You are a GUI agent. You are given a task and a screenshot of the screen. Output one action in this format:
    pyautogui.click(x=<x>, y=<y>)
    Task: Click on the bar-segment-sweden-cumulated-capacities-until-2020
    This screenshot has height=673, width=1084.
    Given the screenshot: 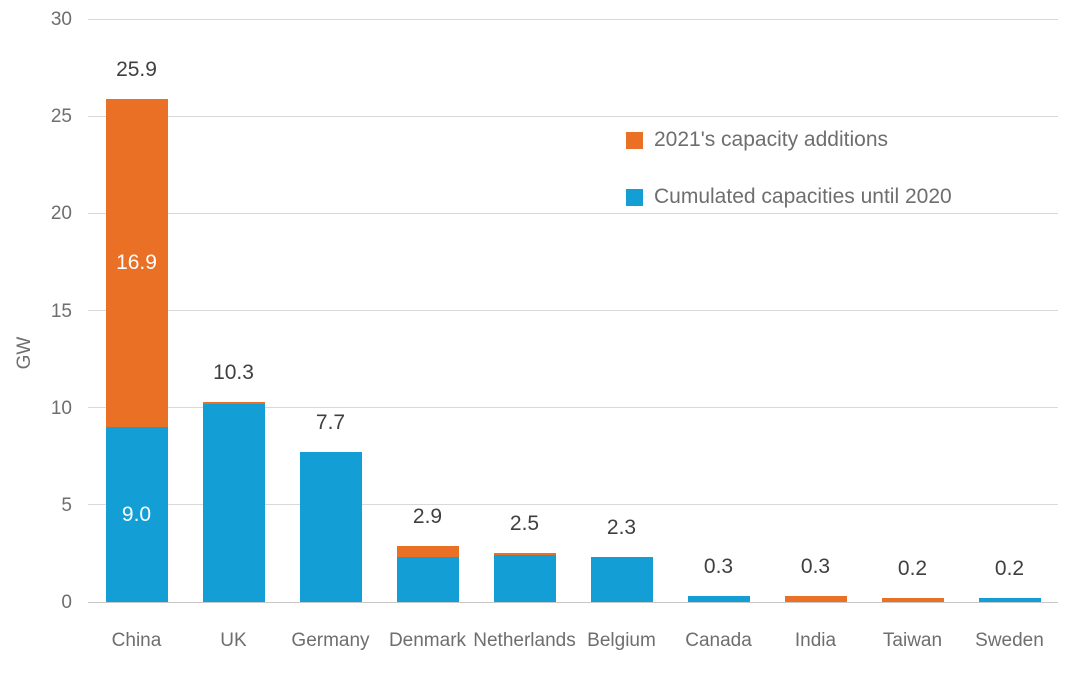 What is the action you would take?
    pyautogui.click(x=1009, y=600)
    